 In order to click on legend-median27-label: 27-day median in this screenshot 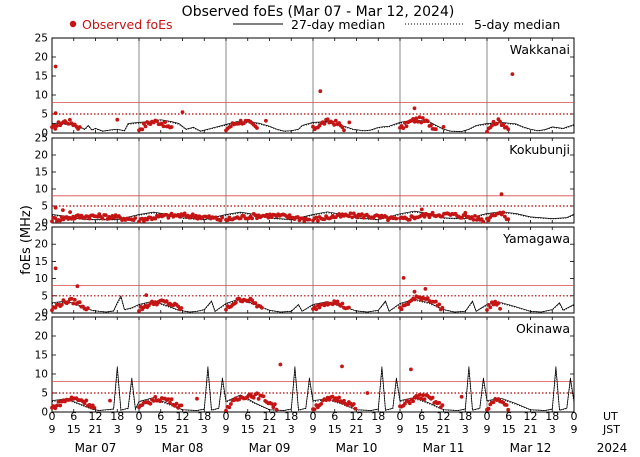, I will do `click(338, 24)`.